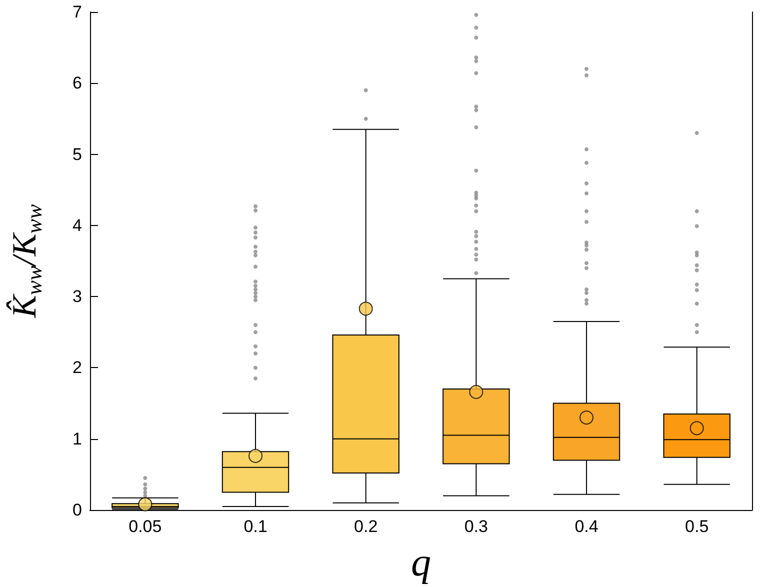 This screenshot has width=760, height=587. Describe the element at coordinates (77, 296) in the screenshot. I see `y-tick-label: 3` at that location.